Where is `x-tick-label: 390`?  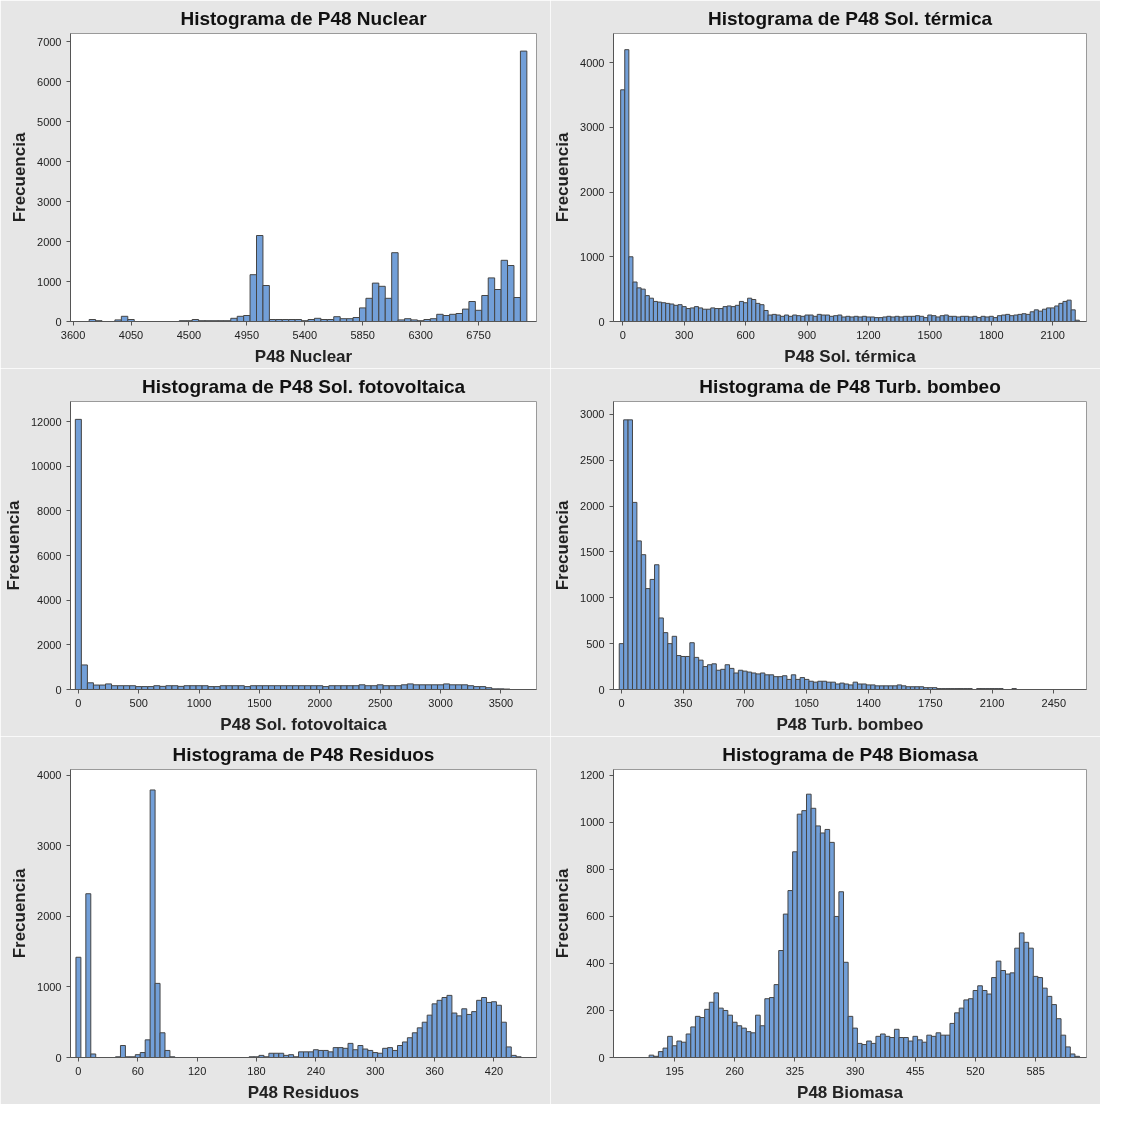
x-tick-label: 390 is located at coordinates (855, 1070).